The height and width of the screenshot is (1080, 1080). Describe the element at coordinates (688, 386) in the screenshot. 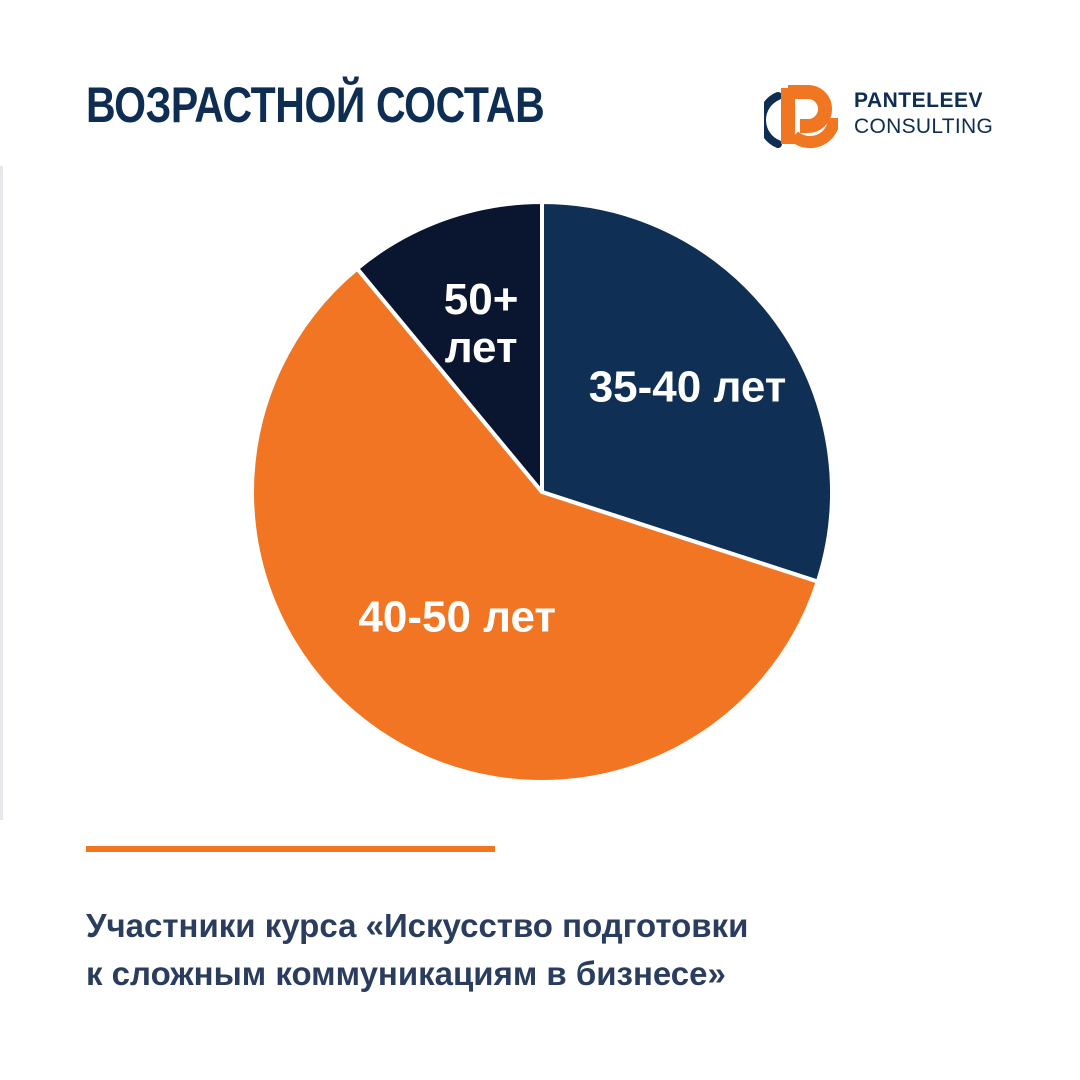

I see `pie-label-0: 35-40 лет` at that location.